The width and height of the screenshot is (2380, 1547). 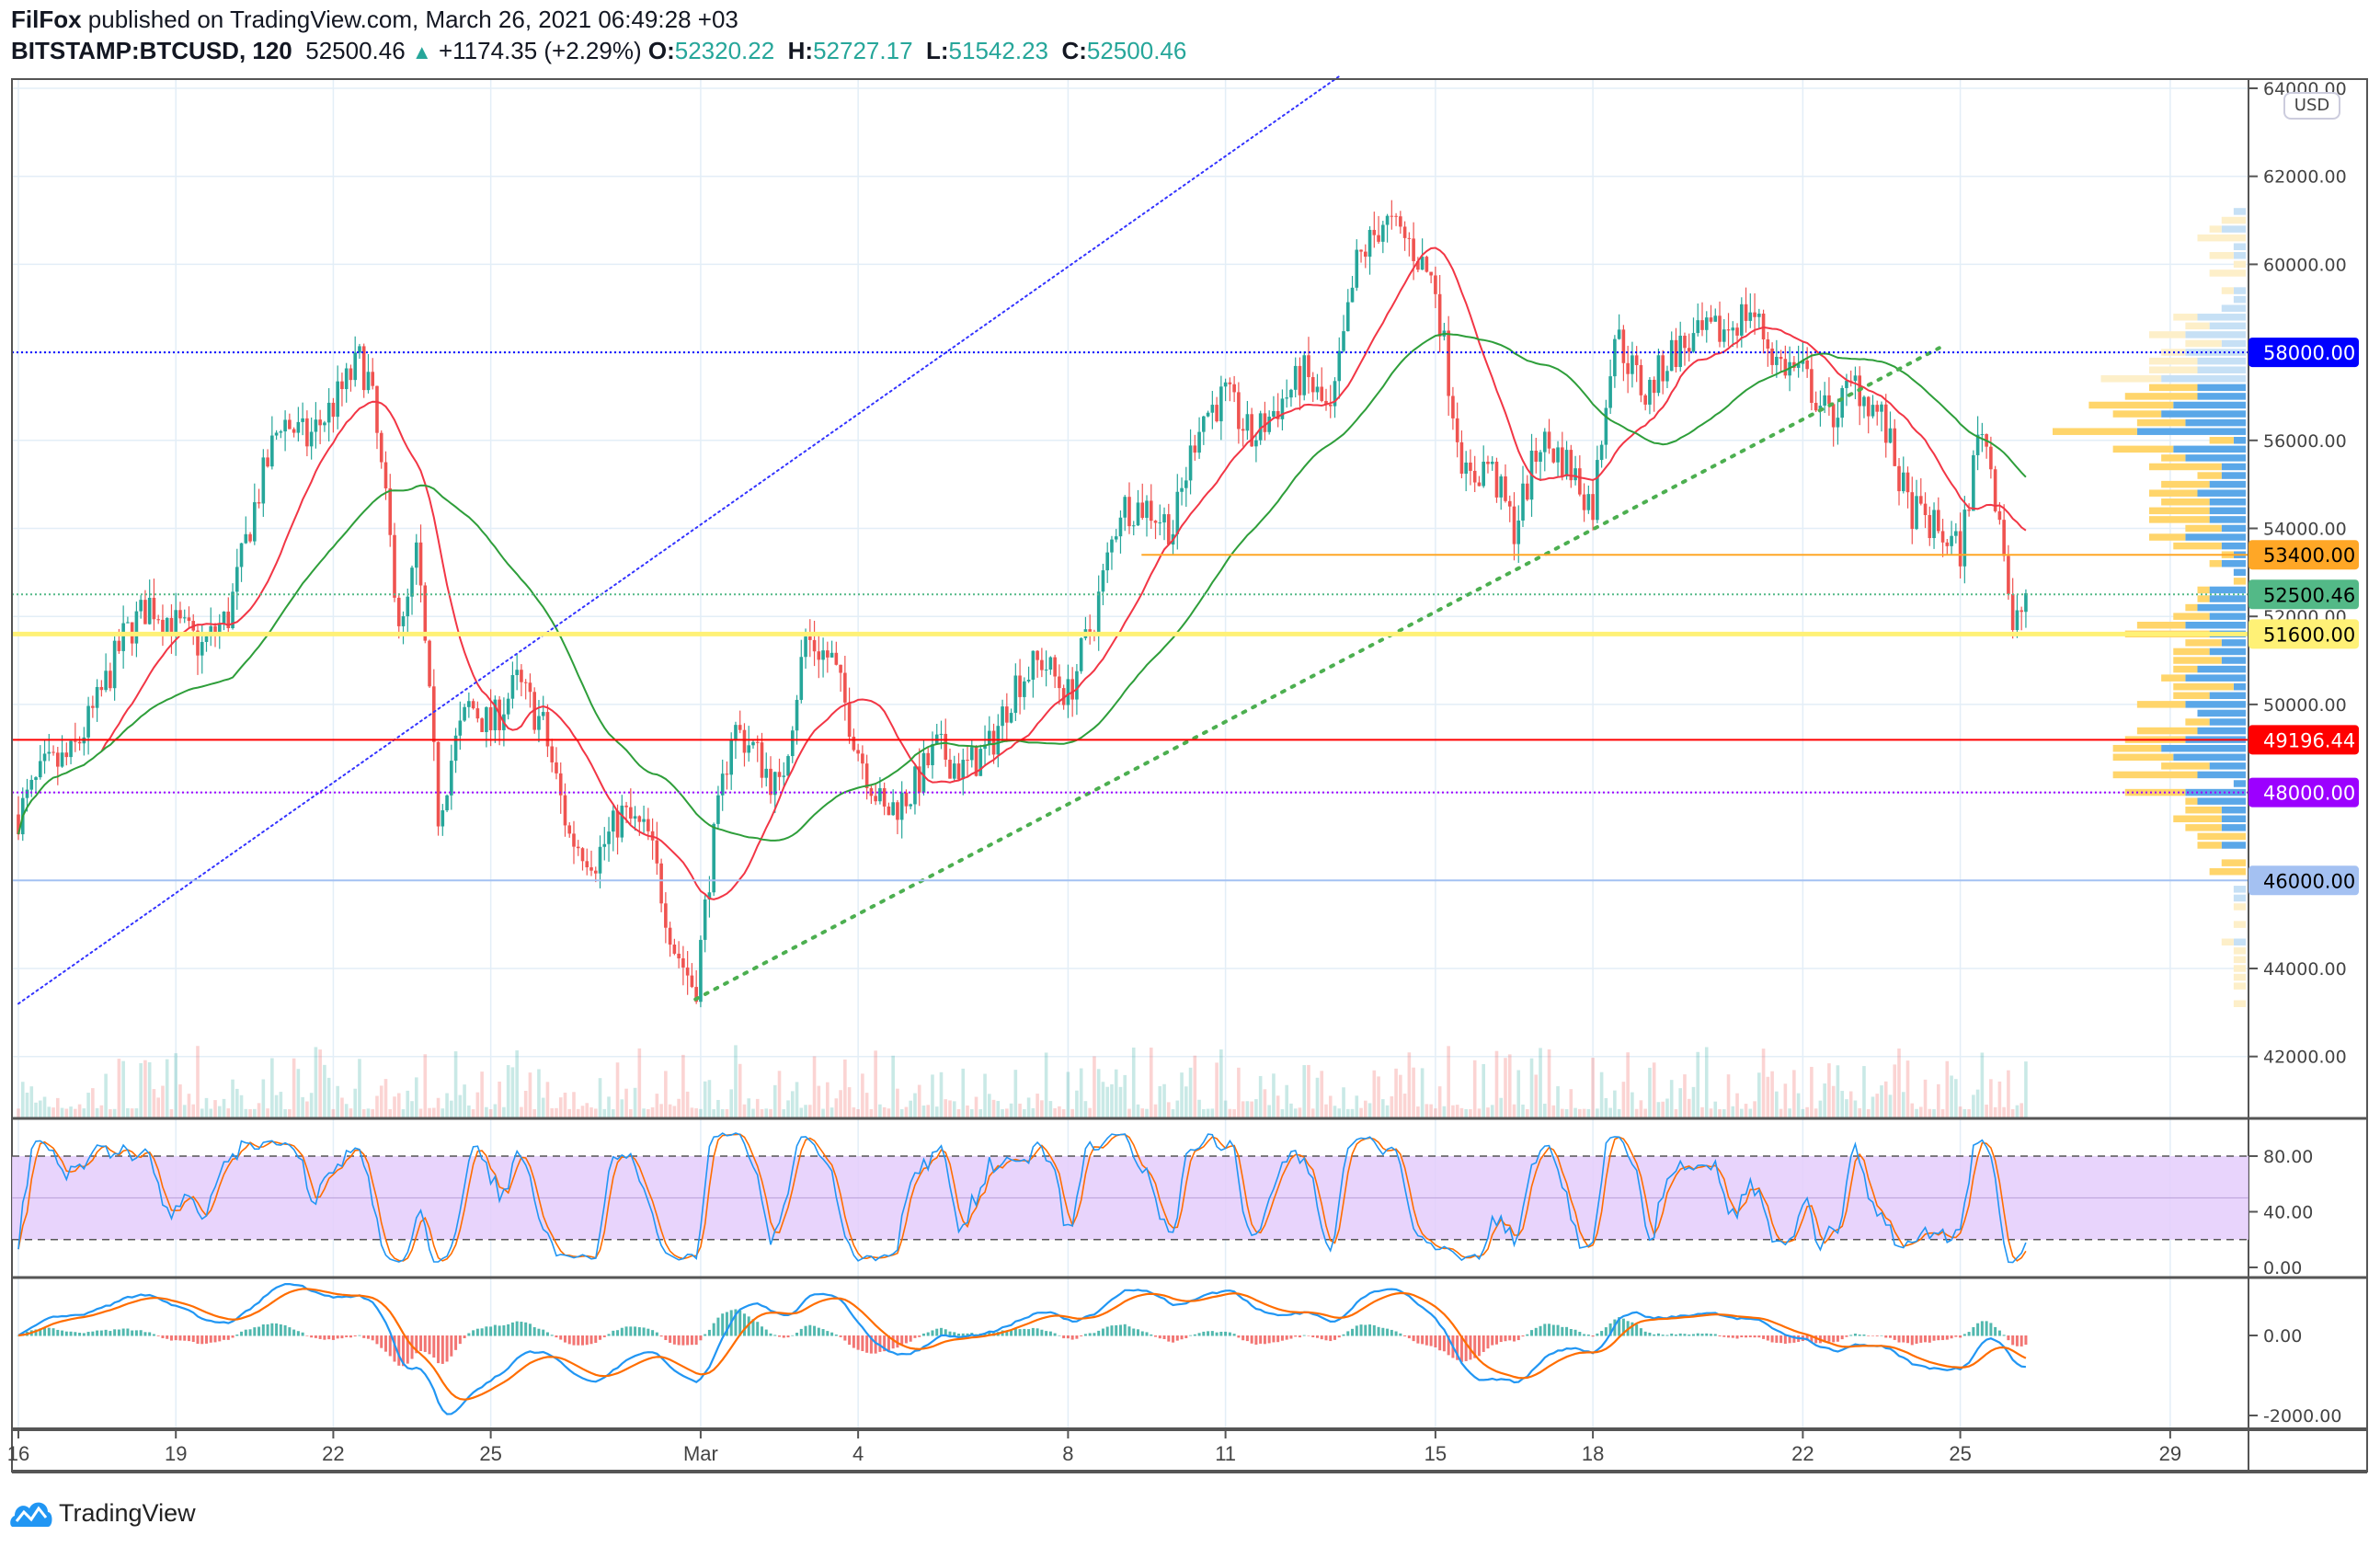 What do you see at coordinates (661, 50) in the screenshot?
I see `open-label: O:` at bounding box center [661, 50].